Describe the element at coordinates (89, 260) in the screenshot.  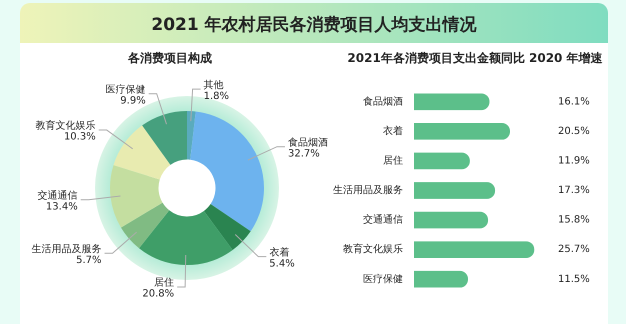
I see `data-label: 5.7%` at that location.